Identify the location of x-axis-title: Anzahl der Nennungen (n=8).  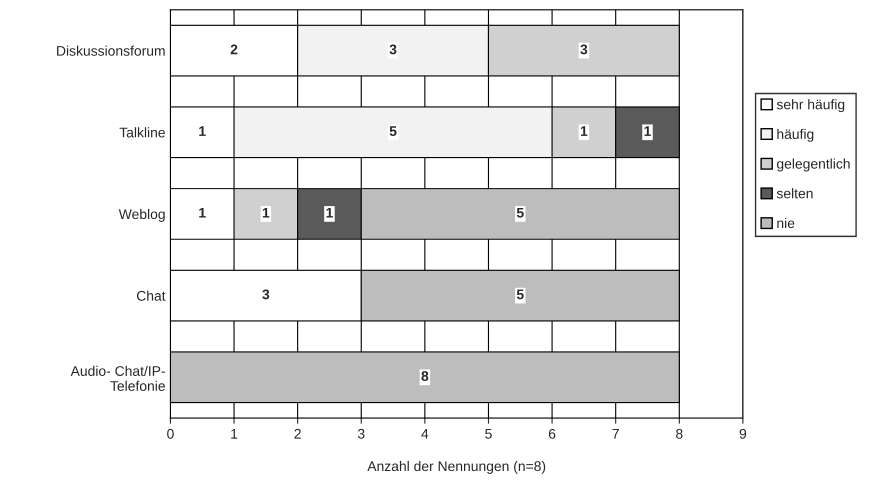
(456, 467).